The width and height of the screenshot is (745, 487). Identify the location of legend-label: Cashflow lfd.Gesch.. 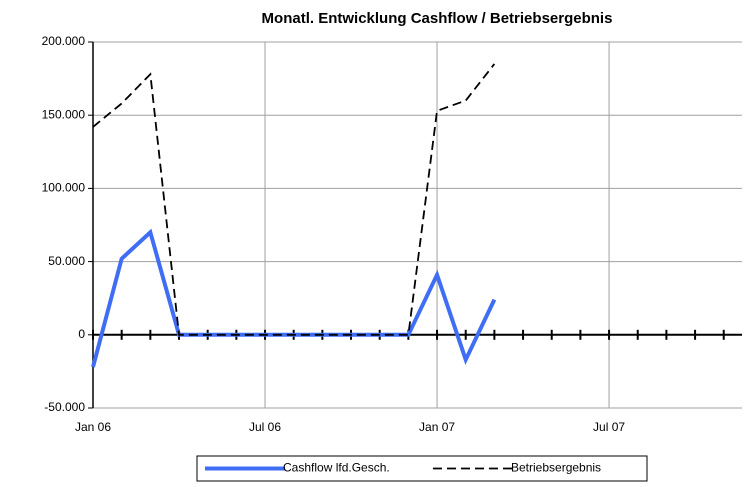
(336, 468).